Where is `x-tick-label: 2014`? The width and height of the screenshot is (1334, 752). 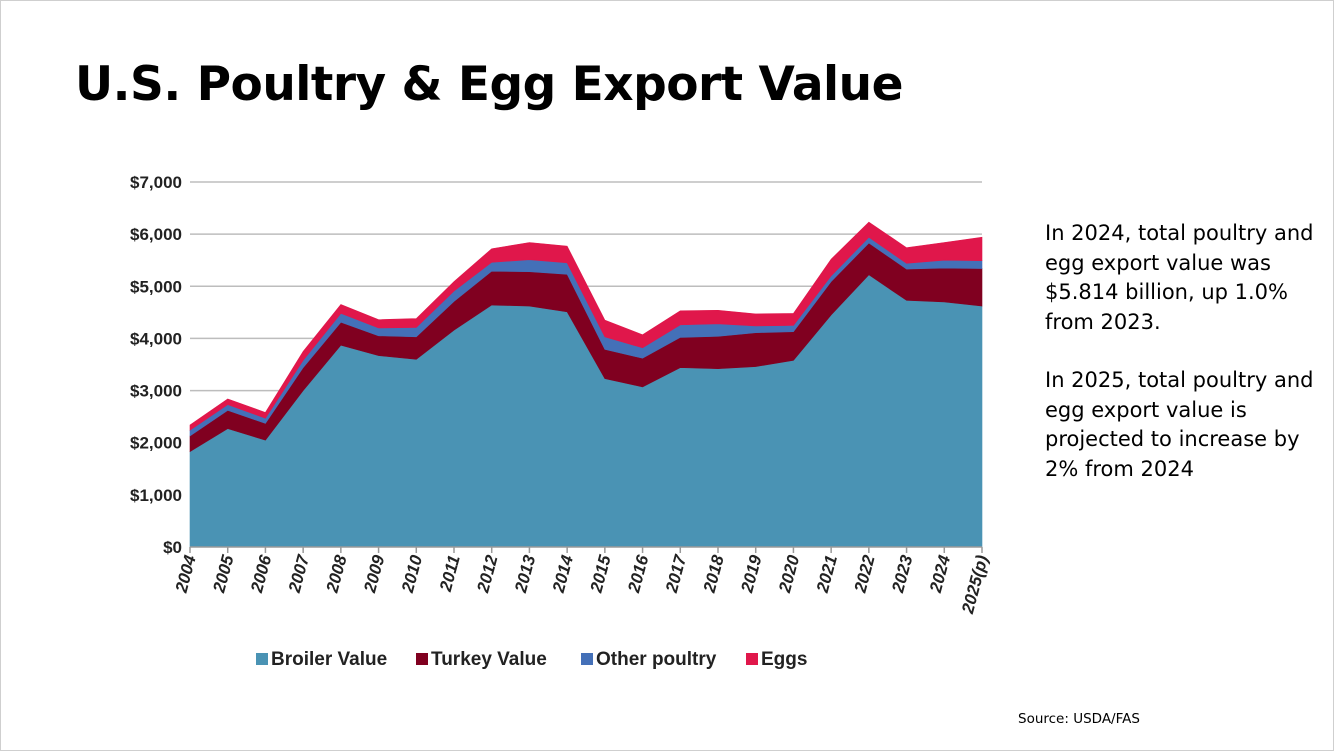 x-tick-label: 2014 is located at coordinates (563, 574).